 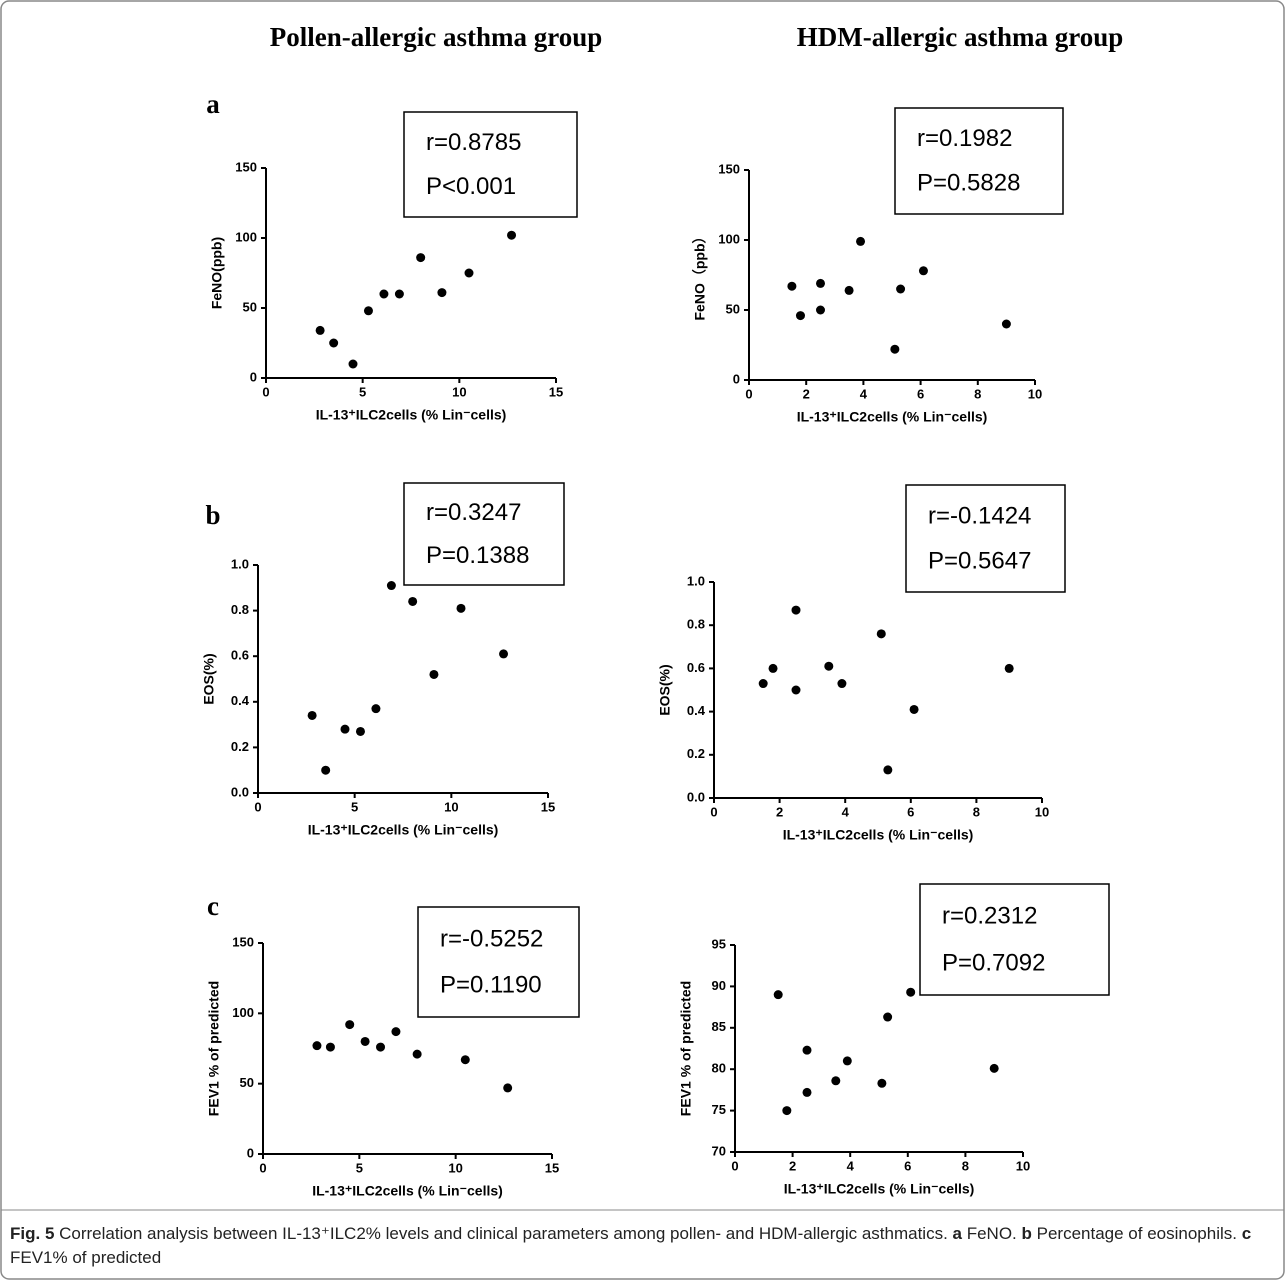 What do you see at coordinates (86, 1257) in the screenshot?
I see `caption-text: FEV1% of predicted` at bounding box center [86, 1257].